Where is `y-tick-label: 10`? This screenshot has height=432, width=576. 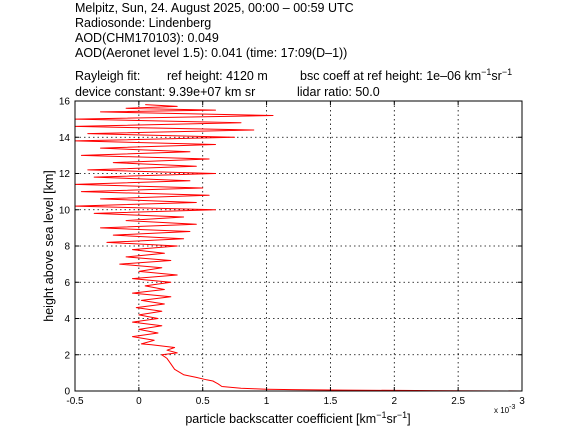
y-tick-label: 10 is located at coordinates (65, 210).